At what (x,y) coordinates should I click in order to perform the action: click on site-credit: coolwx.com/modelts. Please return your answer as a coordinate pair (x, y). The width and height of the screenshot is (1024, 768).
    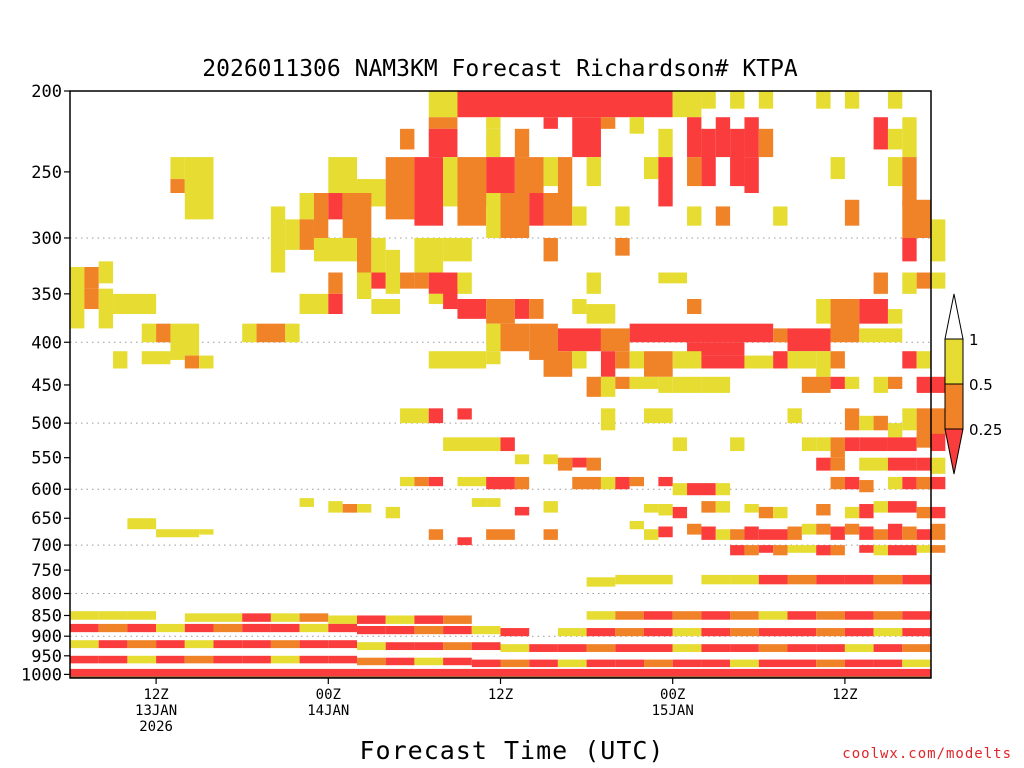
    Looking at the image, I should click on (927, 754).